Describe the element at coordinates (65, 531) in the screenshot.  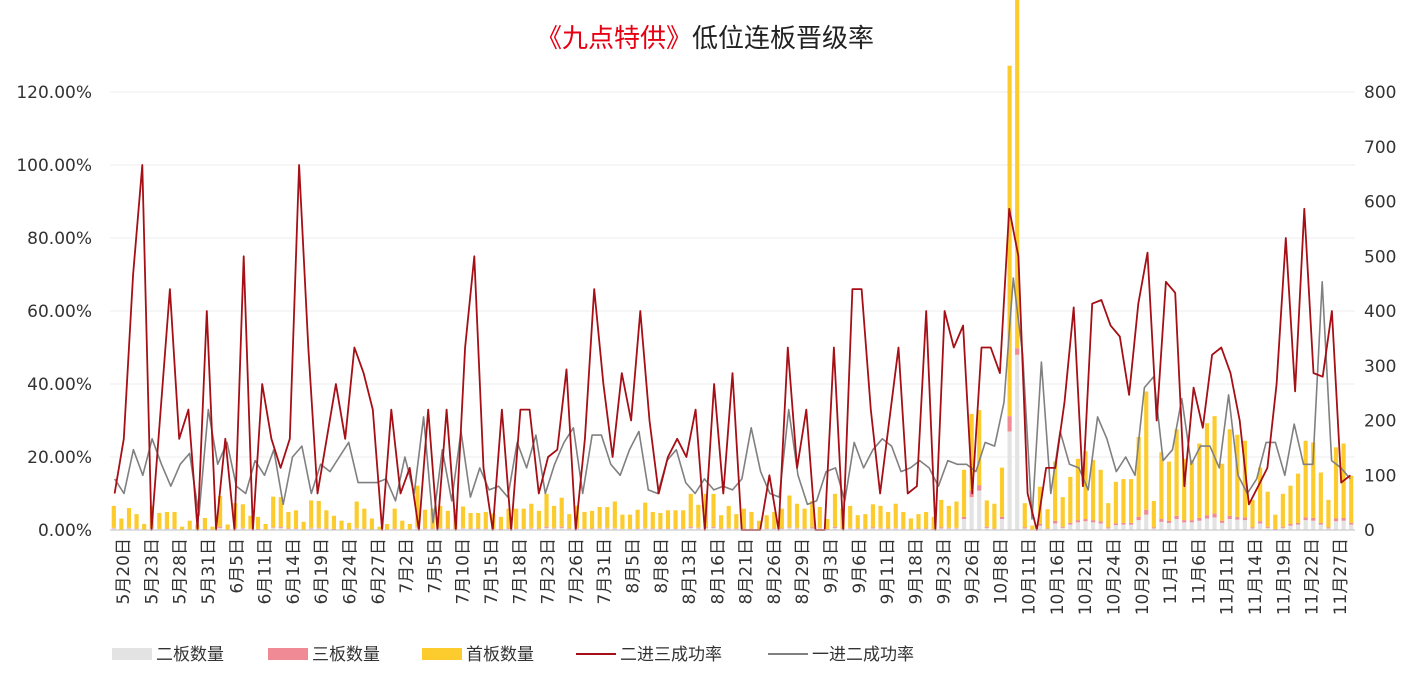
I see `y-left-tick-label: 0.00%` at that location.